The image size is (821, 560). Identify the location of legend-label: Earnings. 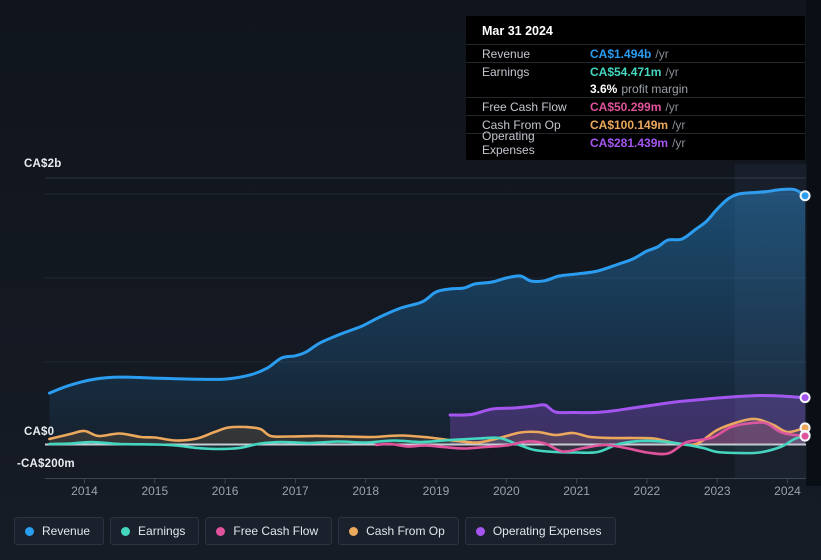
(162, 531).